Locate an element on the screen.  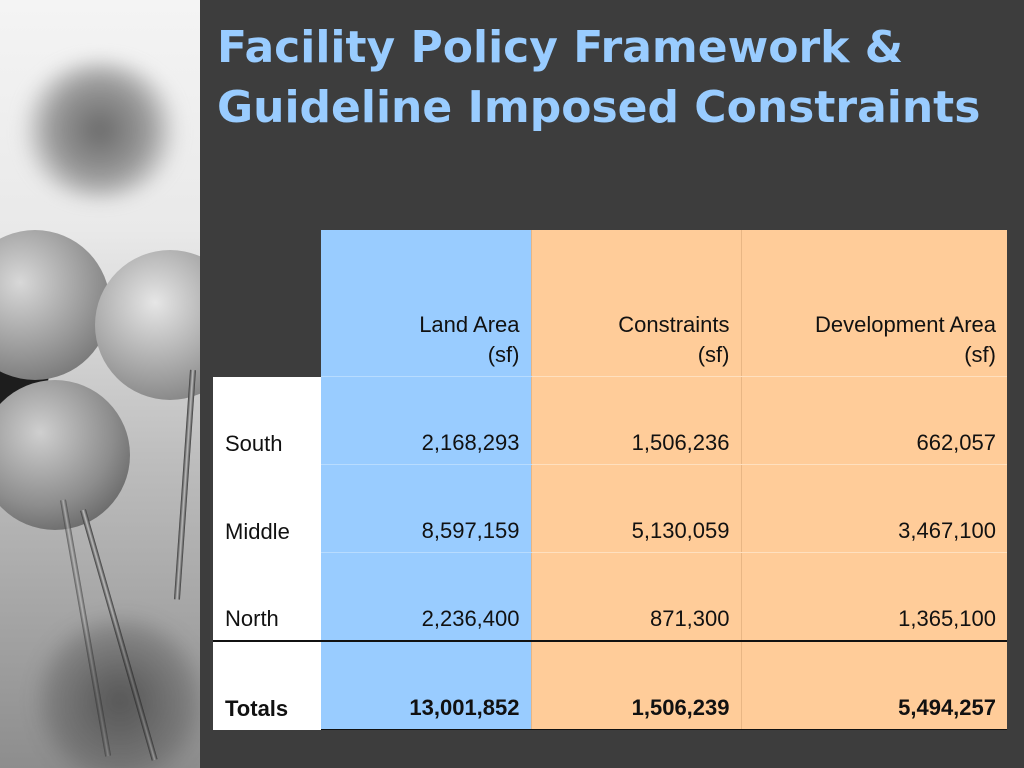
land-area-cell: 2,236,400 is located at coordinates (426, 597).